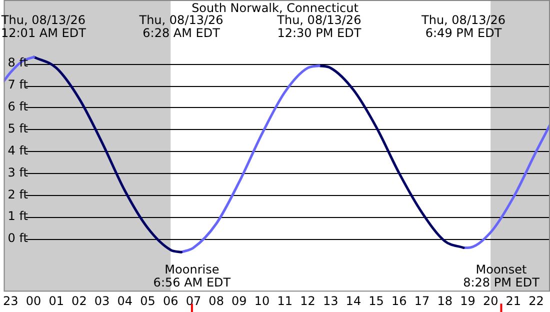 The width and height of the screenshot is (550, 312). What do you see at coordinates (18, 194) in the screenshot?
I see `y-tick-label: 2 ft` at bounding box center [18, 194].